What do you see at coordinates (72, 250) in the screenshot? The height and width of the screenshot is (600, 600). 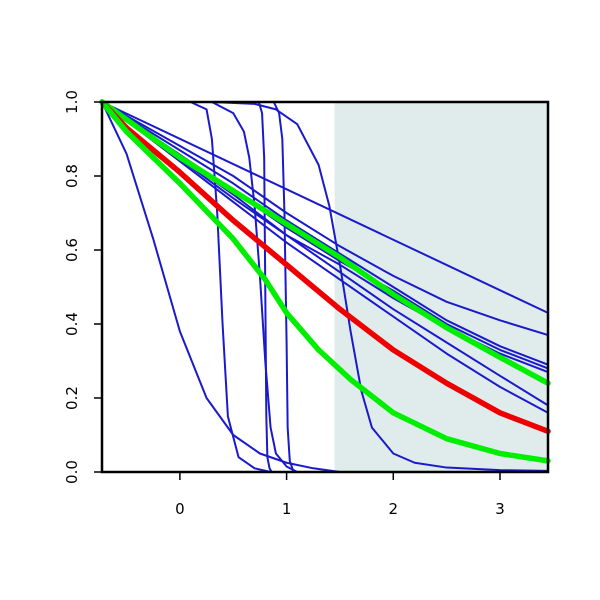 I see `y-tick-label: 0.6` at bounding box center [72, 250].